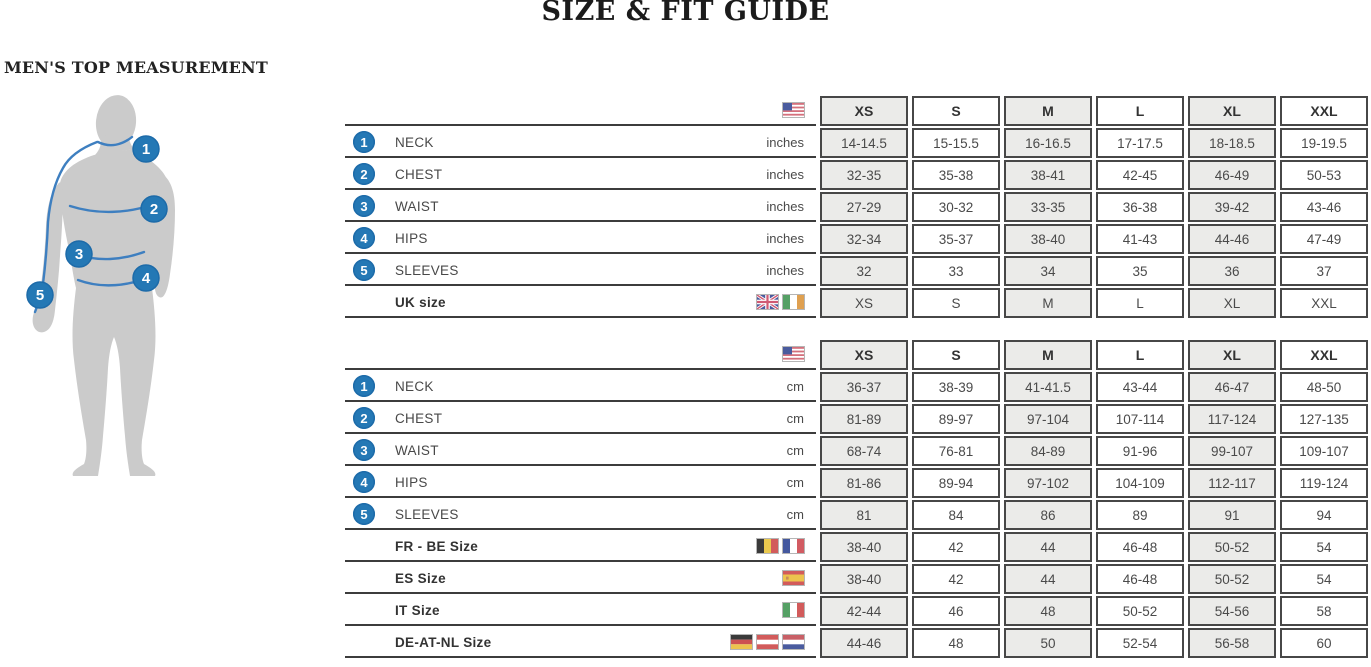 This screenshot has height=667, width=1371. Describe the element at coordinates (793, 110) in the screenshot. I see `us-flag-icon` at that location.